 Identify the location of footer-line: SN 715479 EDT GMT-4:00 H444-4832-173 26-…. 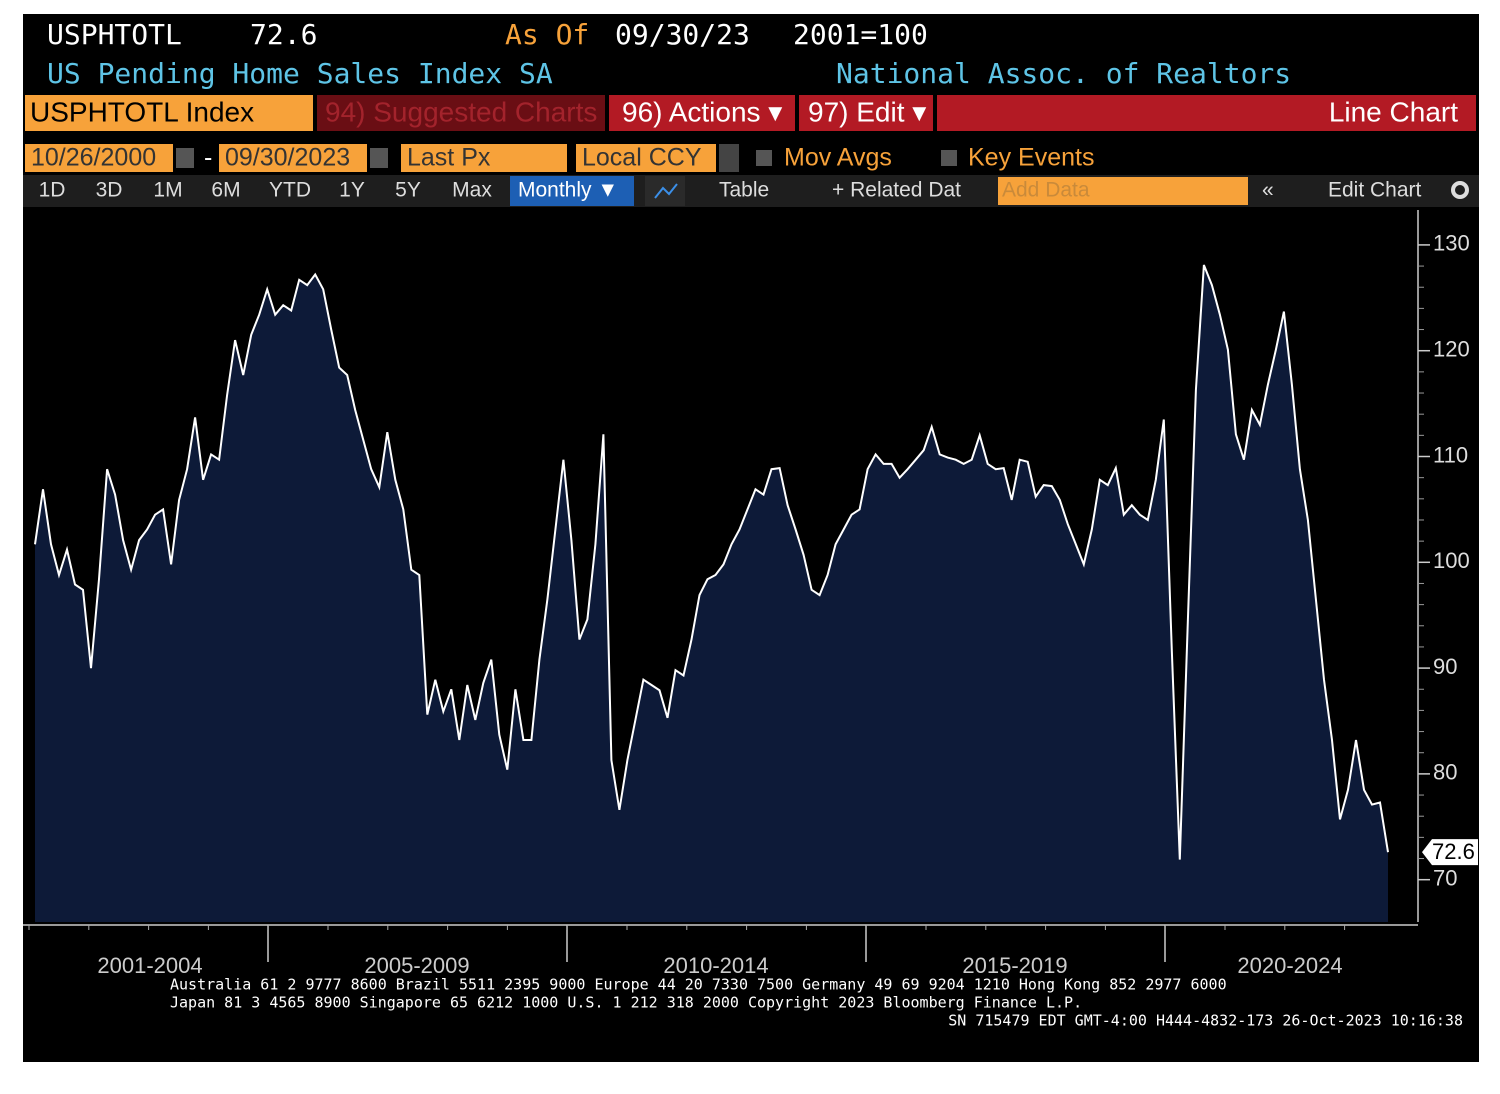
(1205, 1021).